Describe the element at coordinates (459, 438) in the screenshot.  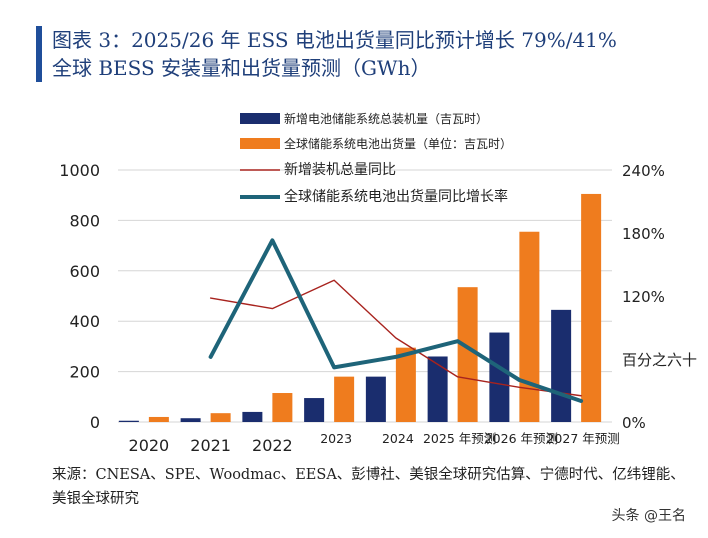
I see `x-tick-label: 2025 年预测` at that location.